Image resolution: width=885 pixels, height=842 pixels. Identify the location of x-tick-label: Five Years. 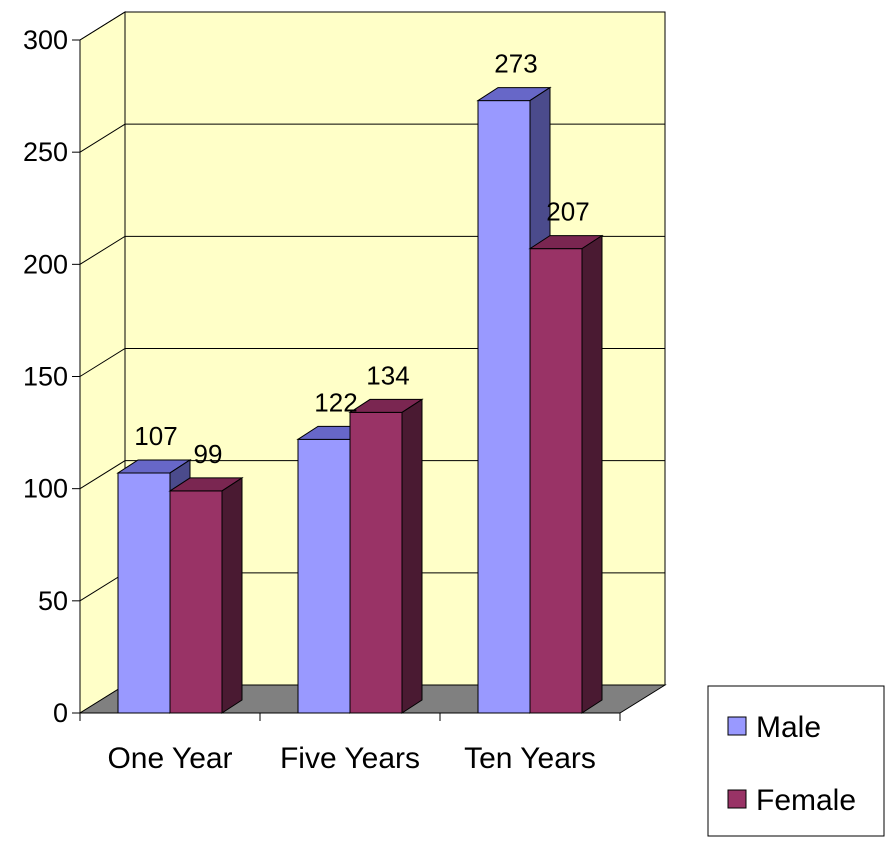
(350, 758).